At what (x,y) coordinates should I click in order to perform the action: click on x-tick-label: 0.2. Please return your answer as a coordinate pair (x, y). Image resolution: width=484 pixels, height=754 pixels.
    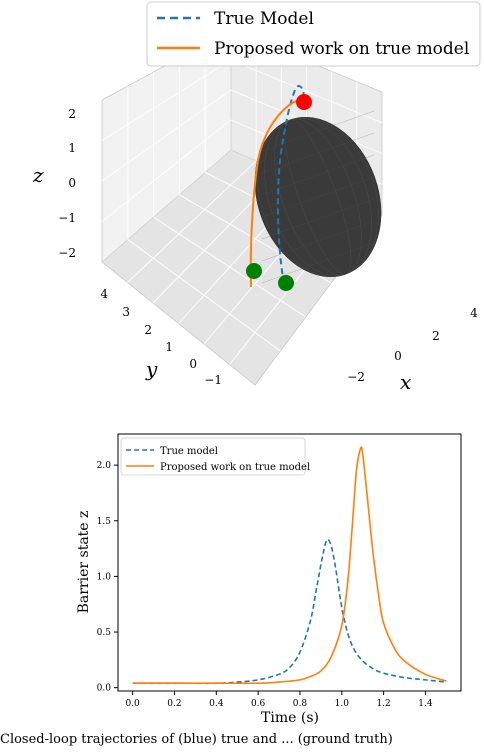
    Looking at the image, I should click on (174, 704).